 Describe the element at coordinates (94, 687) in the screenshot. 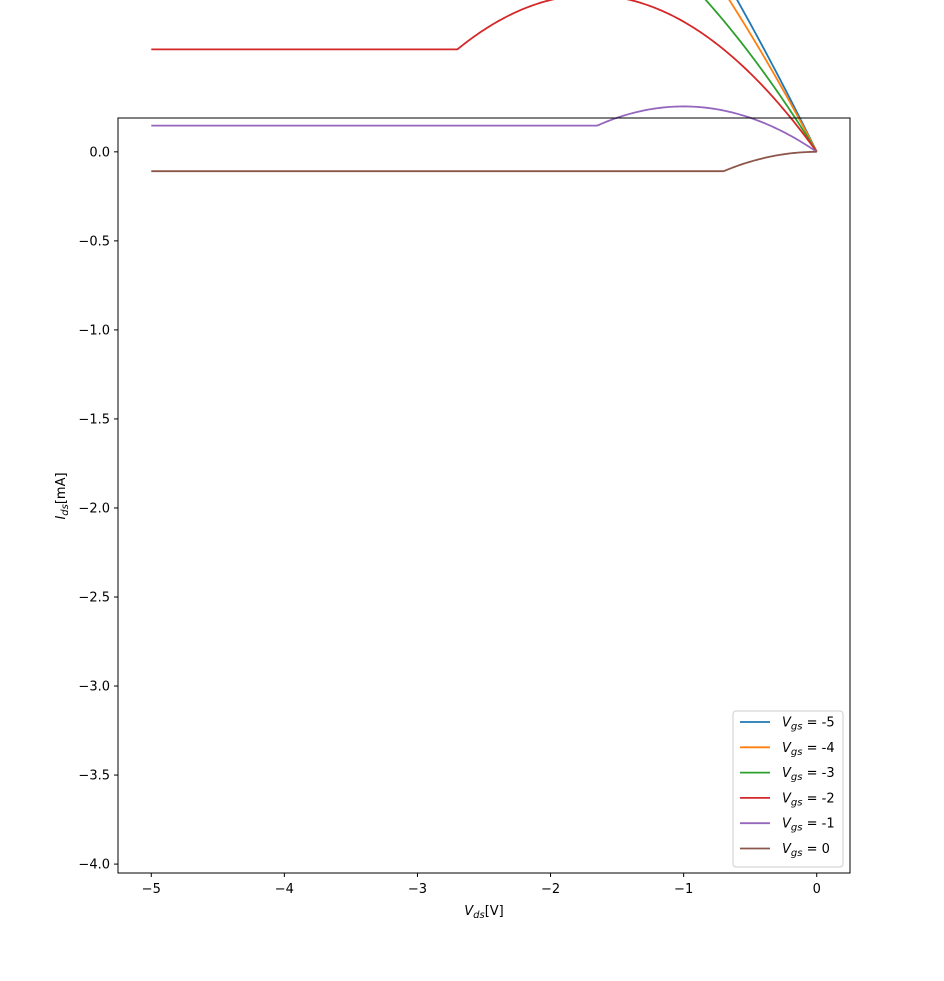

I see `y-tick-label: −3.0` at that location.